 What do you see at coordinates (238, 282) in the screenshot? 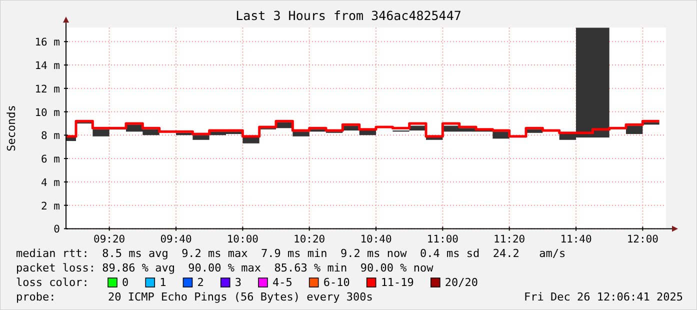
I see `text: 3` at bounding box center [238, 282].